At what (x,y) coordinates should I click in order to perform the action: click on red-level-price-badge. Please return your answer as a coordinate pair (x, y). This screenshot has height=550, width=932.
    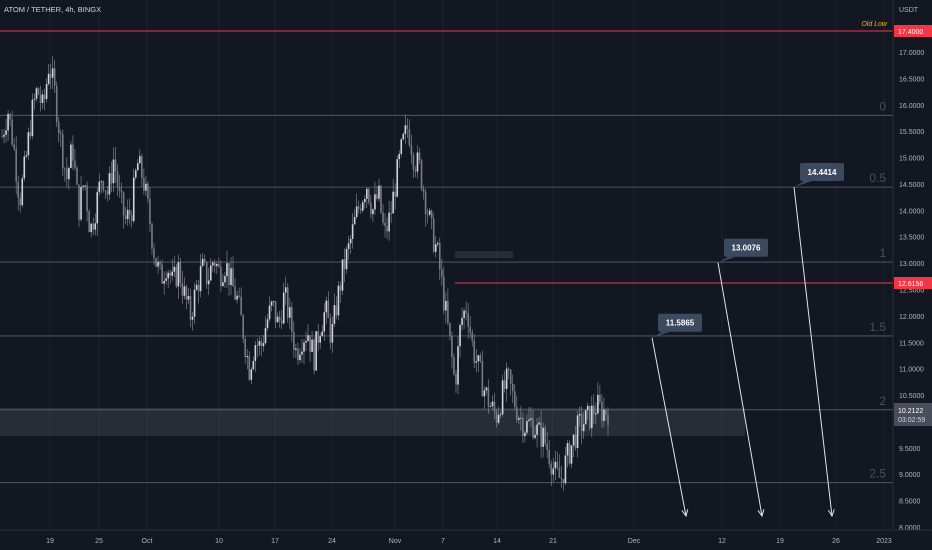
    Looking at the image, I should click on (913, 283).